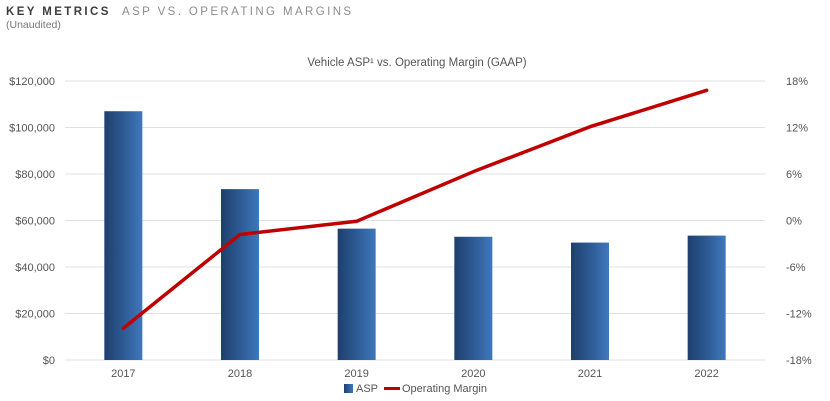  I want to click on right-axis-tick-label: -6%, so click(796, 268).